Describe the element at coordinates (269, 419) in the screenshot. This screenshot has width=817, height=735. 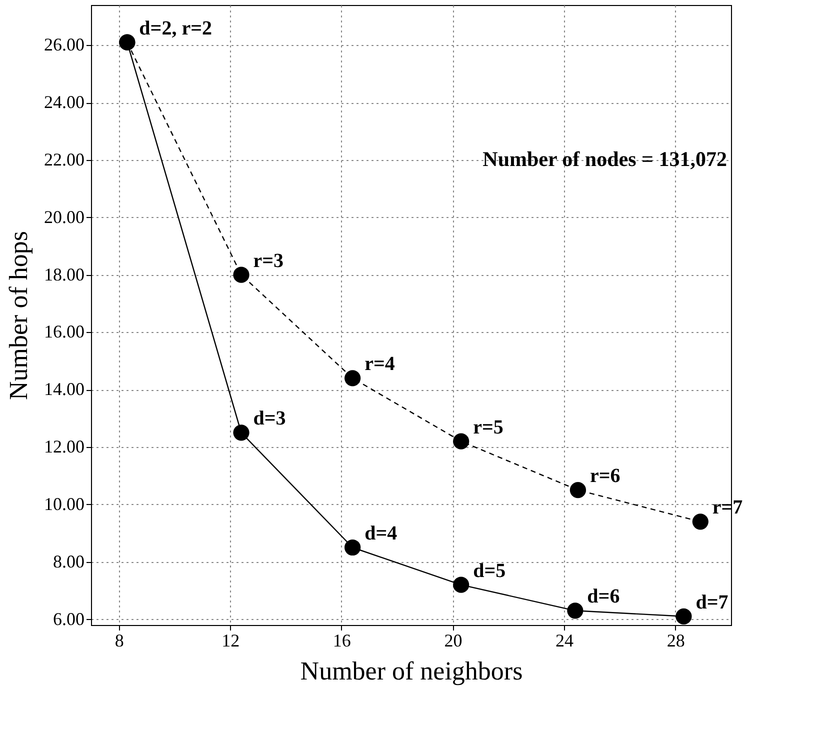
I see `annotation: d=3` at that location.